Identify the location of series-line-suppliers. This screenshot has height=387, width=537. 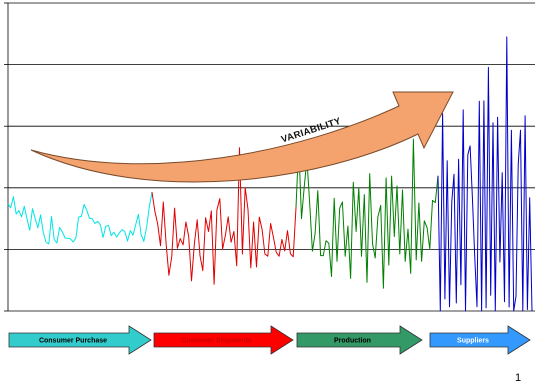
(485, 174).